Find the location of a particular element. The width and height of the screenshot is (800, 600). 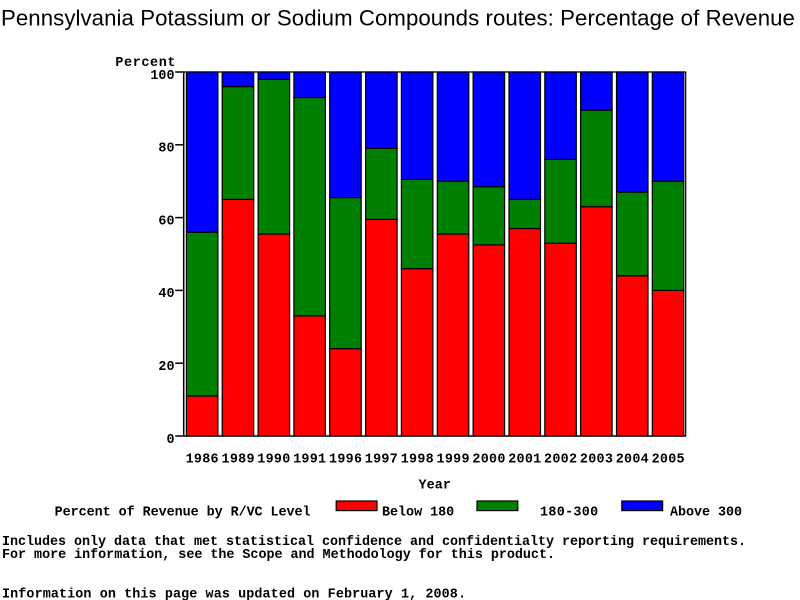

svg-text: Above 300 is located at coordinates (706, 512).